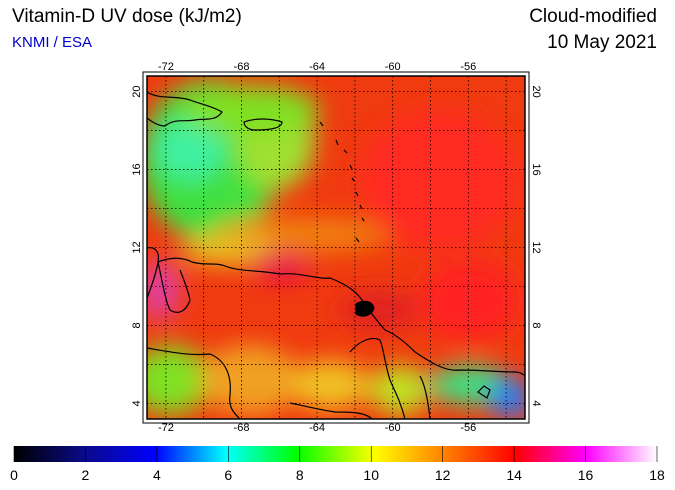 The image size is (675, 490). I want to click on colorbar-tick-label: 18, so click(657, 475).